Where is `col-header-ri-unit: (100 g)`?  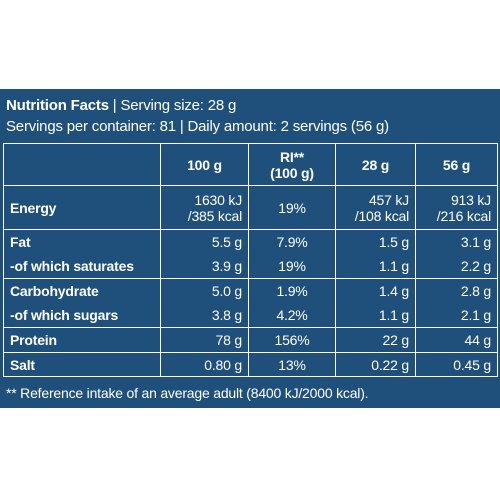
col-header-ri-unit: (100 g) is located at coordinates (292, 172).